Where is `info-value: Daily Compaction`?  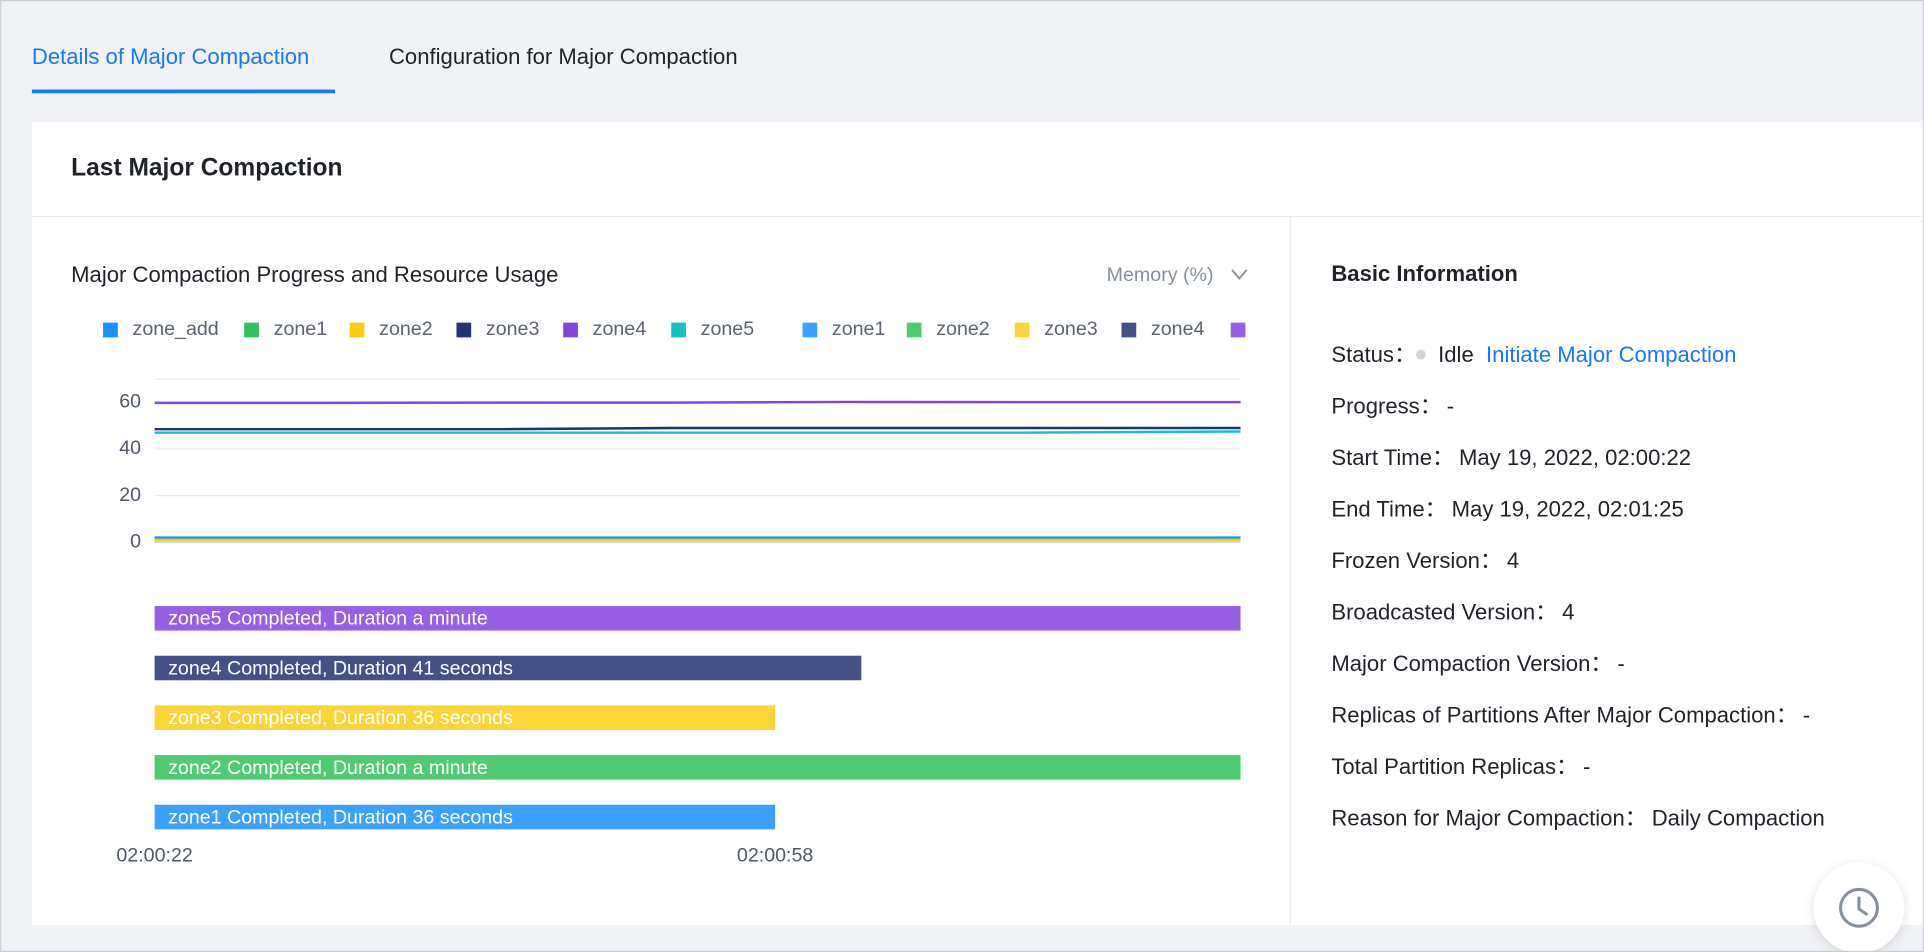
info-value: Daily Compaction is located at coordinates (1738, 818).